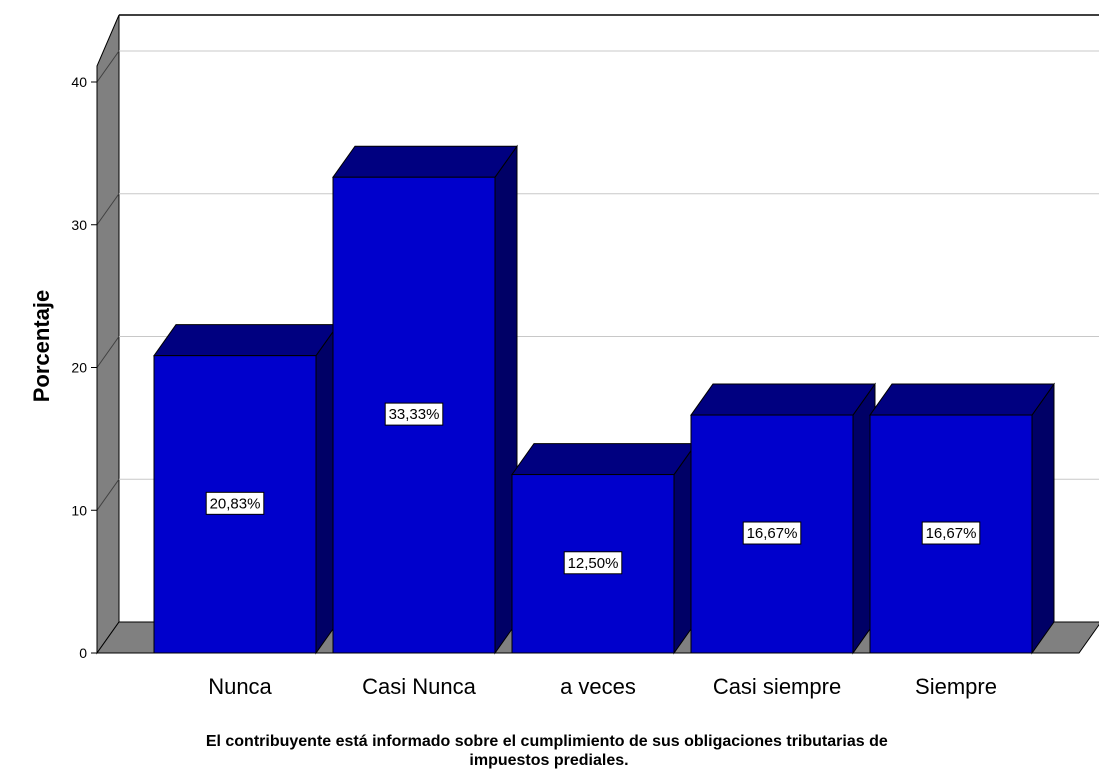 This screenshot has width=1099, height=777. I want to click on y-tick-label: 40, so click(79, 82).